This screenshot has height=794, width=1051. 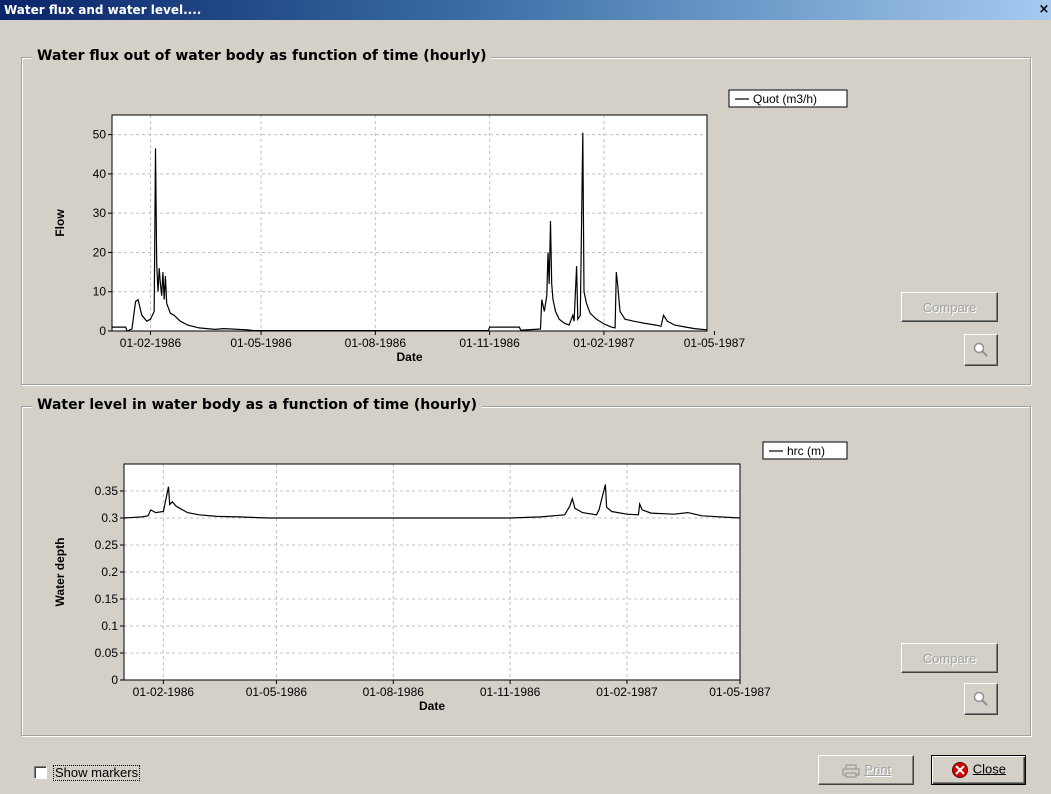 I want to click on y-axis-label: Flow, so click(x=60, y=223).